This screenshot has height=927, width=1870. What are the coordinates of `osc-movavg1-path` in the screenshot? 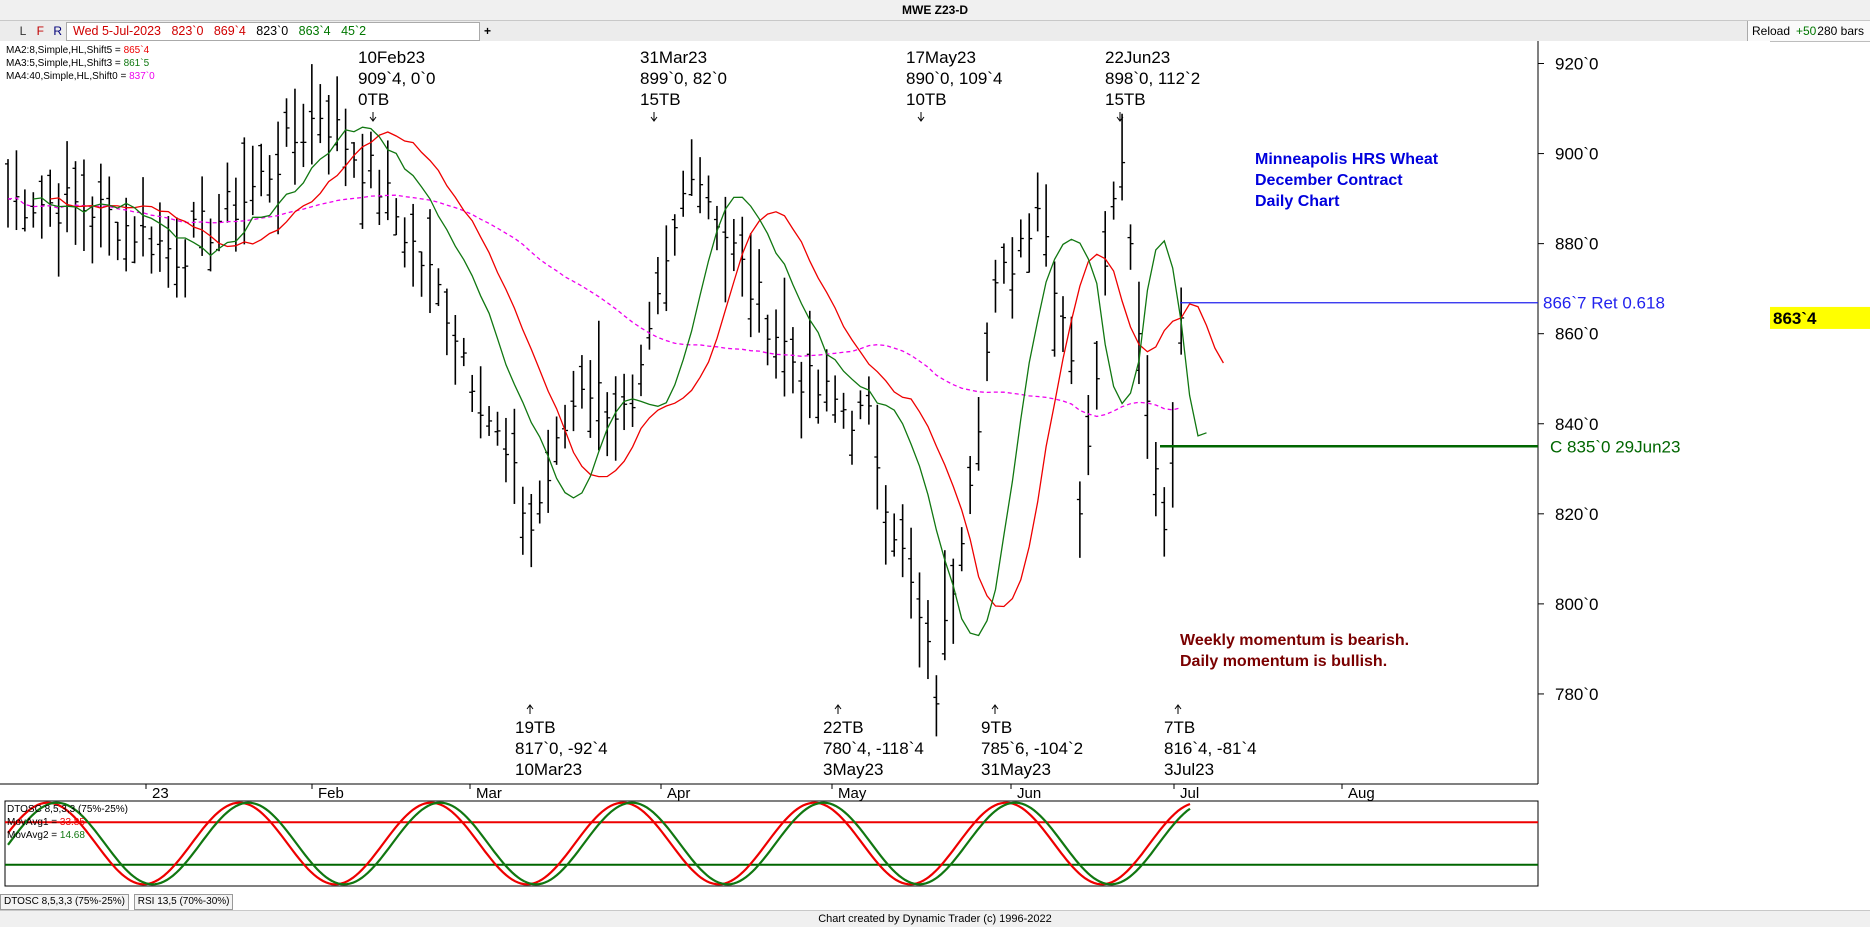 It's located at (599, 843).